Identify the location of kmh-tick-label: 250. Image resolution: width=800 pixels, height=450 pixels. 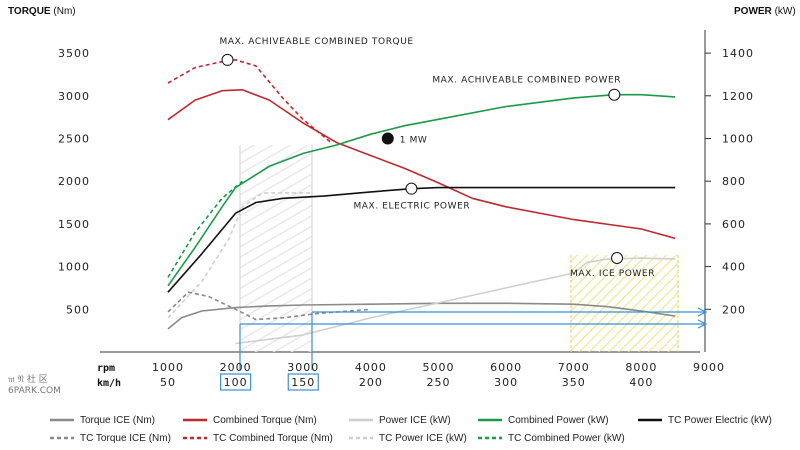
(439, 382).